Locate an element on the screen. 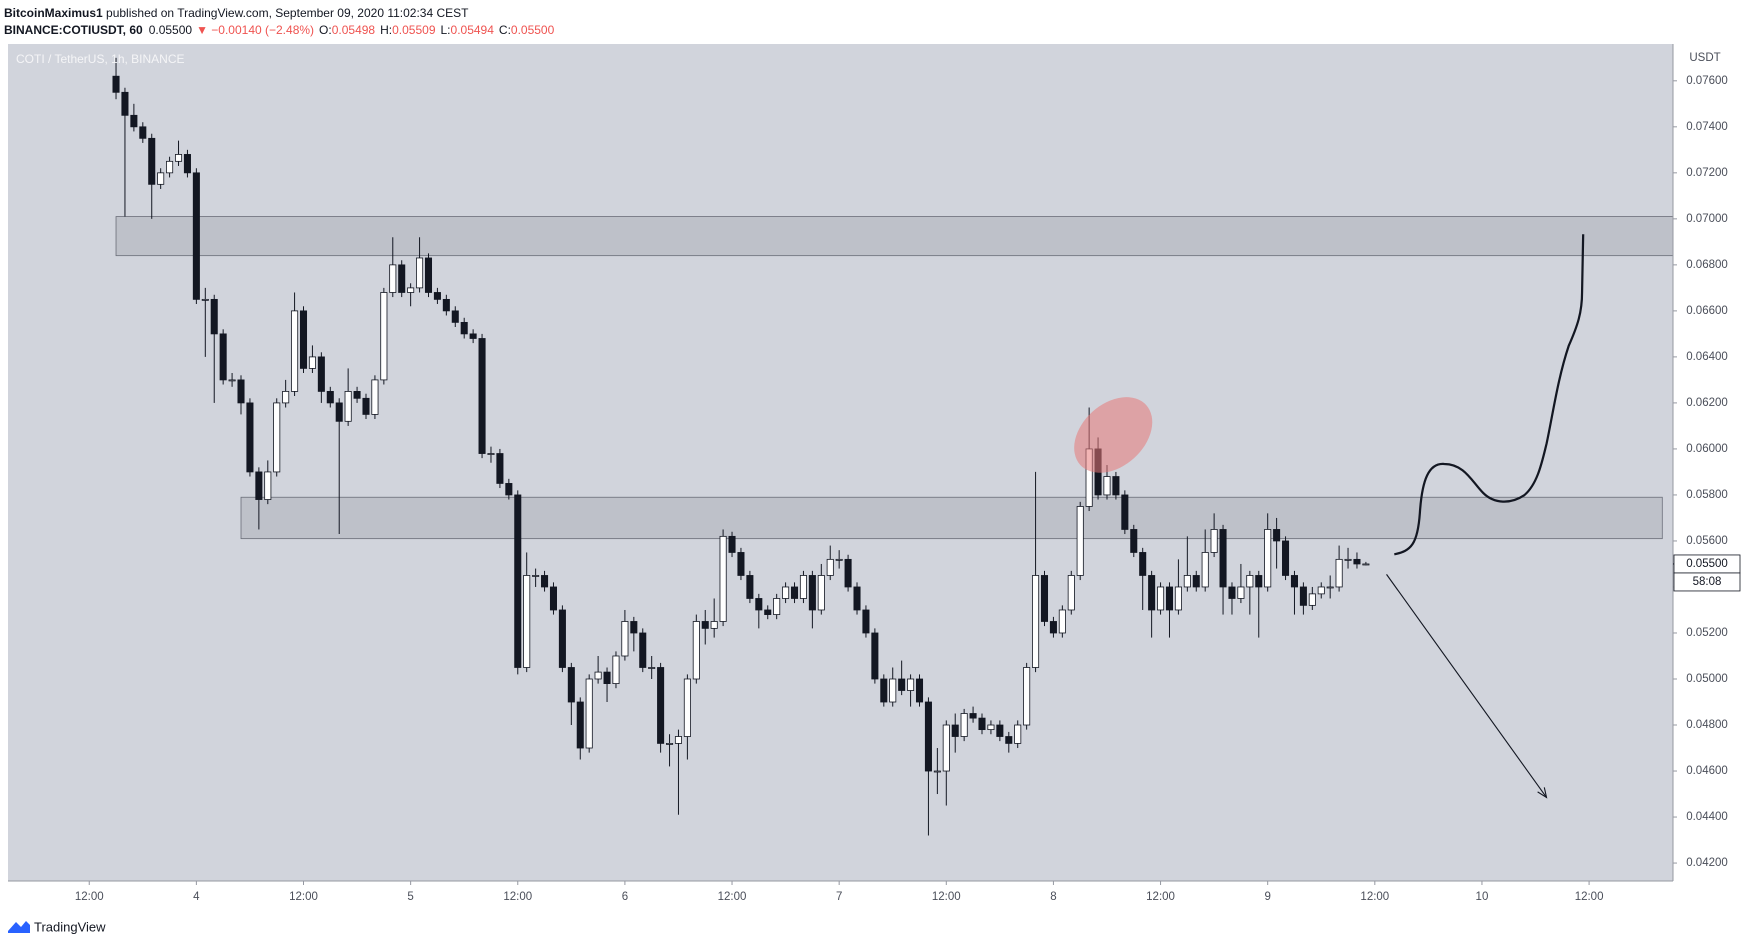 The height and width of the screenshot is (948, 1742). price-zone is located at coordinates (894, 236).